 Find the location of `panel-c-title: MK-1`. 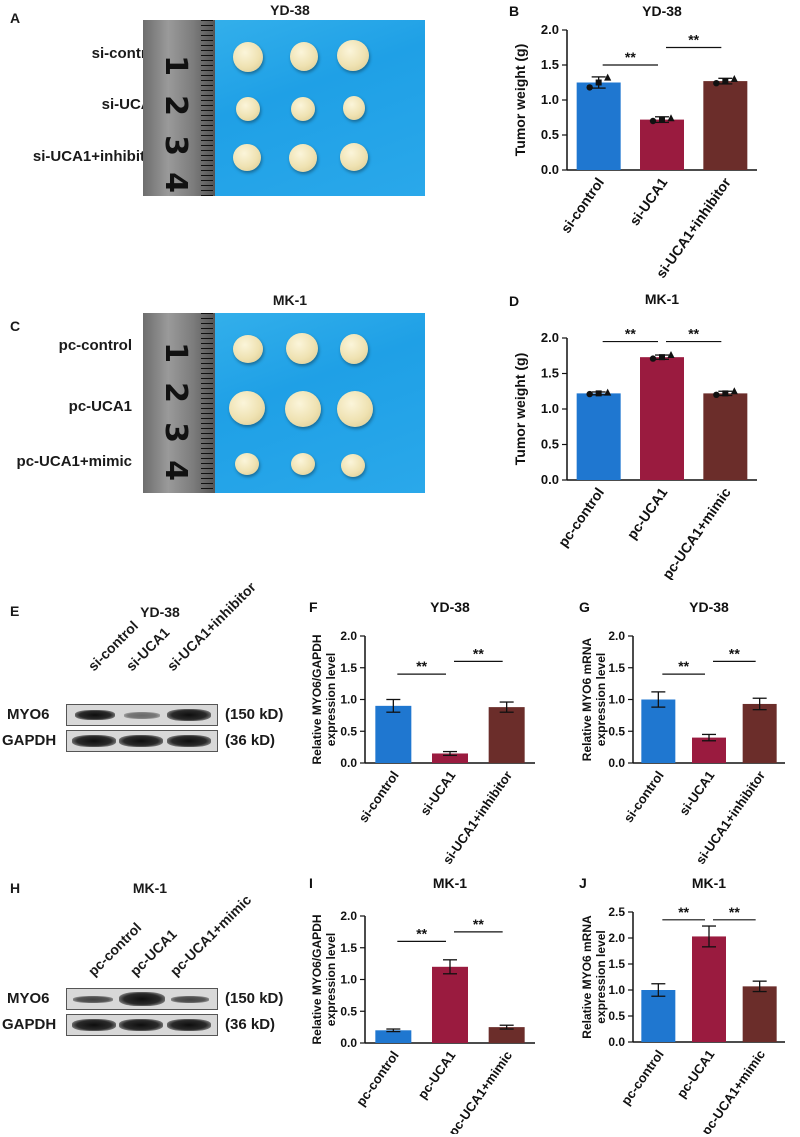

panel-c-title: MK-1 is located at coordinates (290, 300).